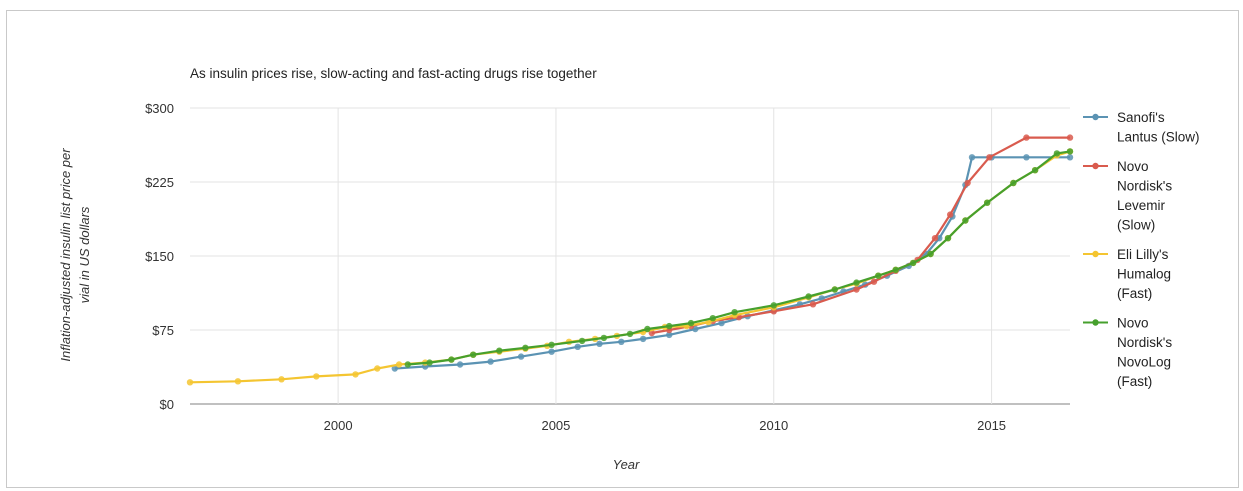 The height and width of the screenshot is (491, 1243). I want to click on series-group, so click(861, 235).